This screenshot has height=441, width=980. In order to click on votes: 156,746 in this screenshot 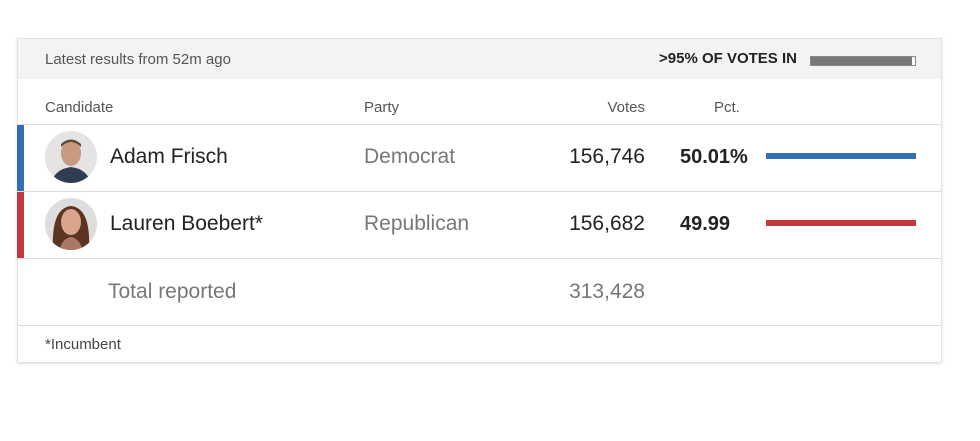, I will do `click(607, 156)`.